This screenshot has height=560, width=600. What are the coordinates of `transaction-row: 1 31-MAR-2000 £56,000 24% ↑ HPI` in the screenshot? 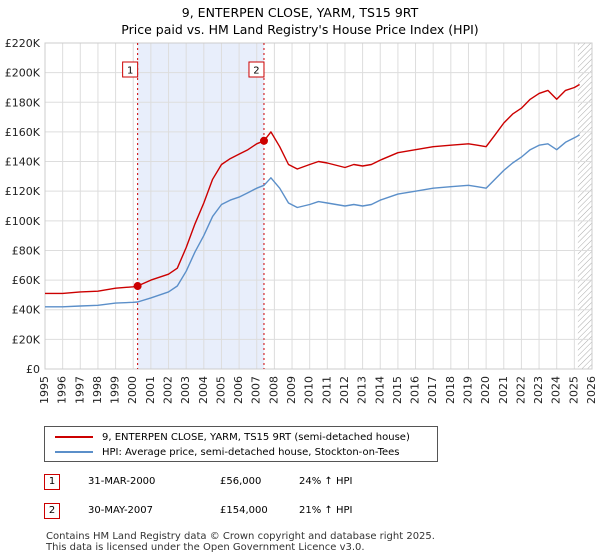 It's located at (244, 482).